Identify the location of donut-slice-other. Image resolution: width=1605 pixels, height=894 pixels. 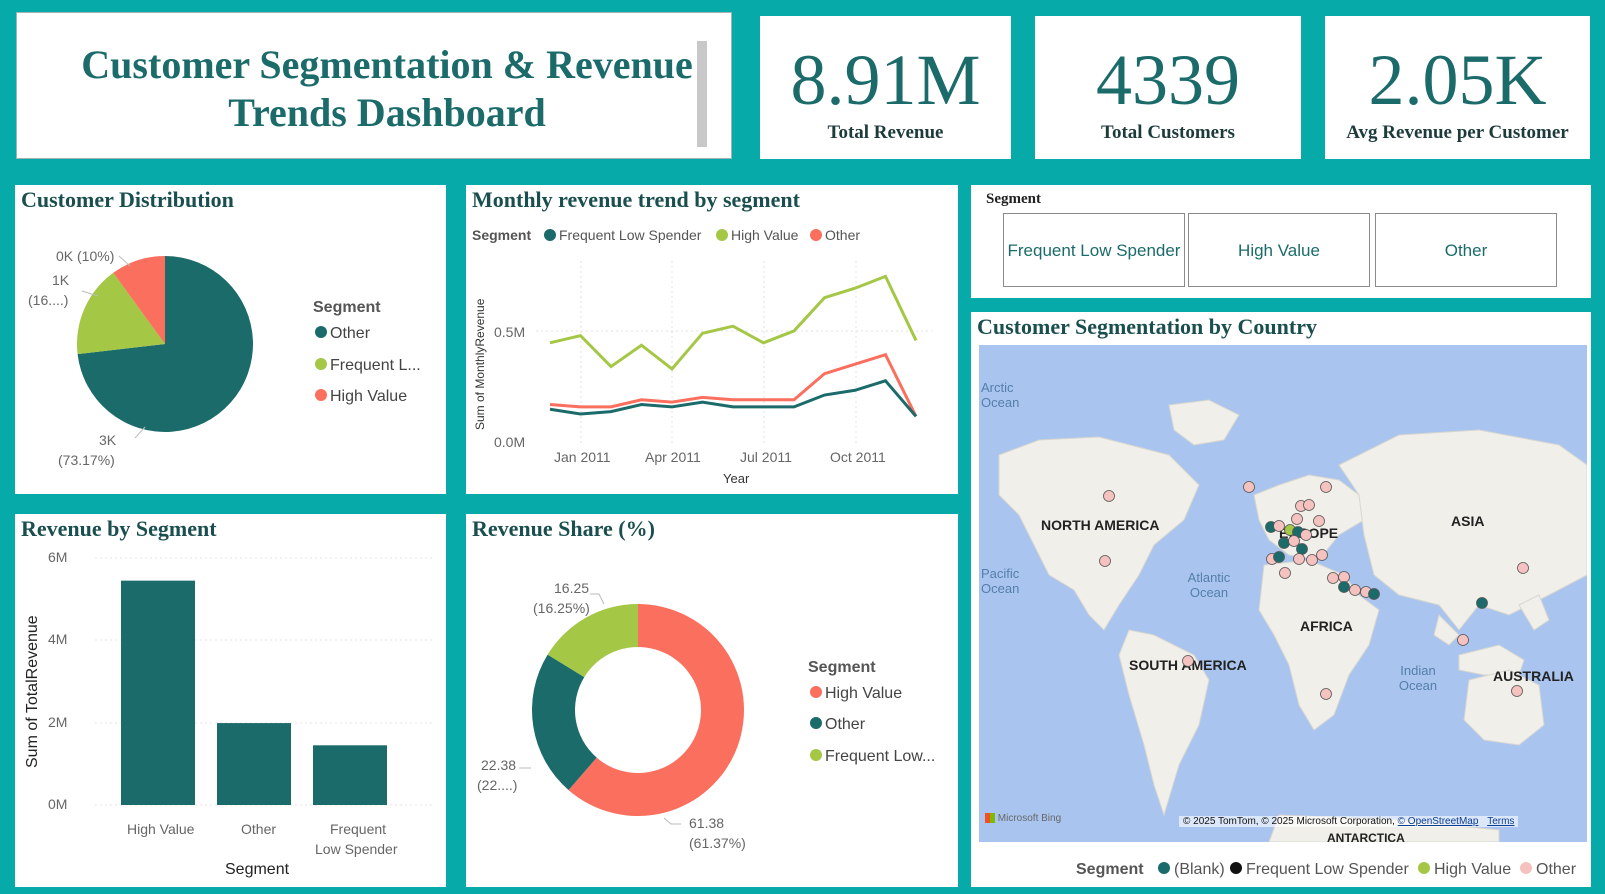
(564, 722).